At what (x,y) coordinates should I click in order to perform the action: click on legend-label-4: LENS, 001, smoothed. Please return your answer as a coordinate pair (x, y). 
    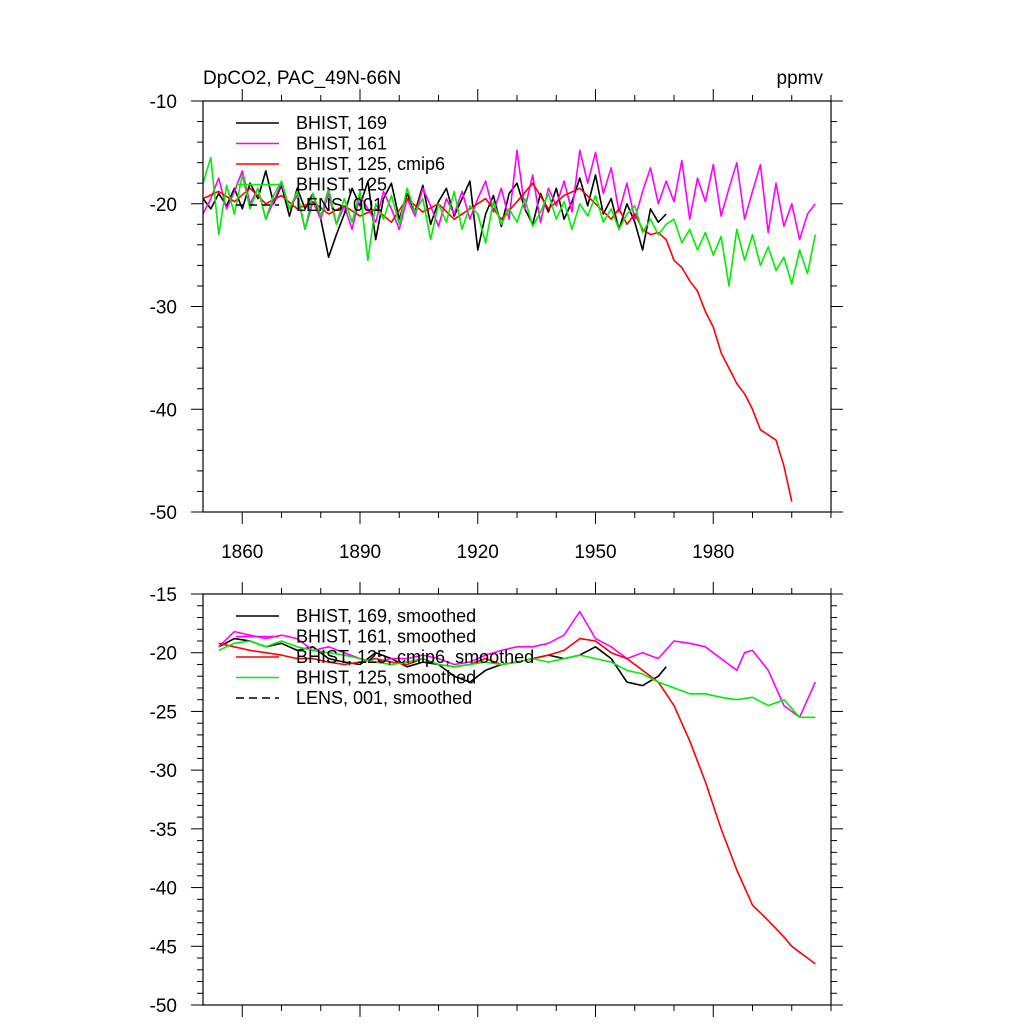
    Looking at the image, I should click on (384, 698).